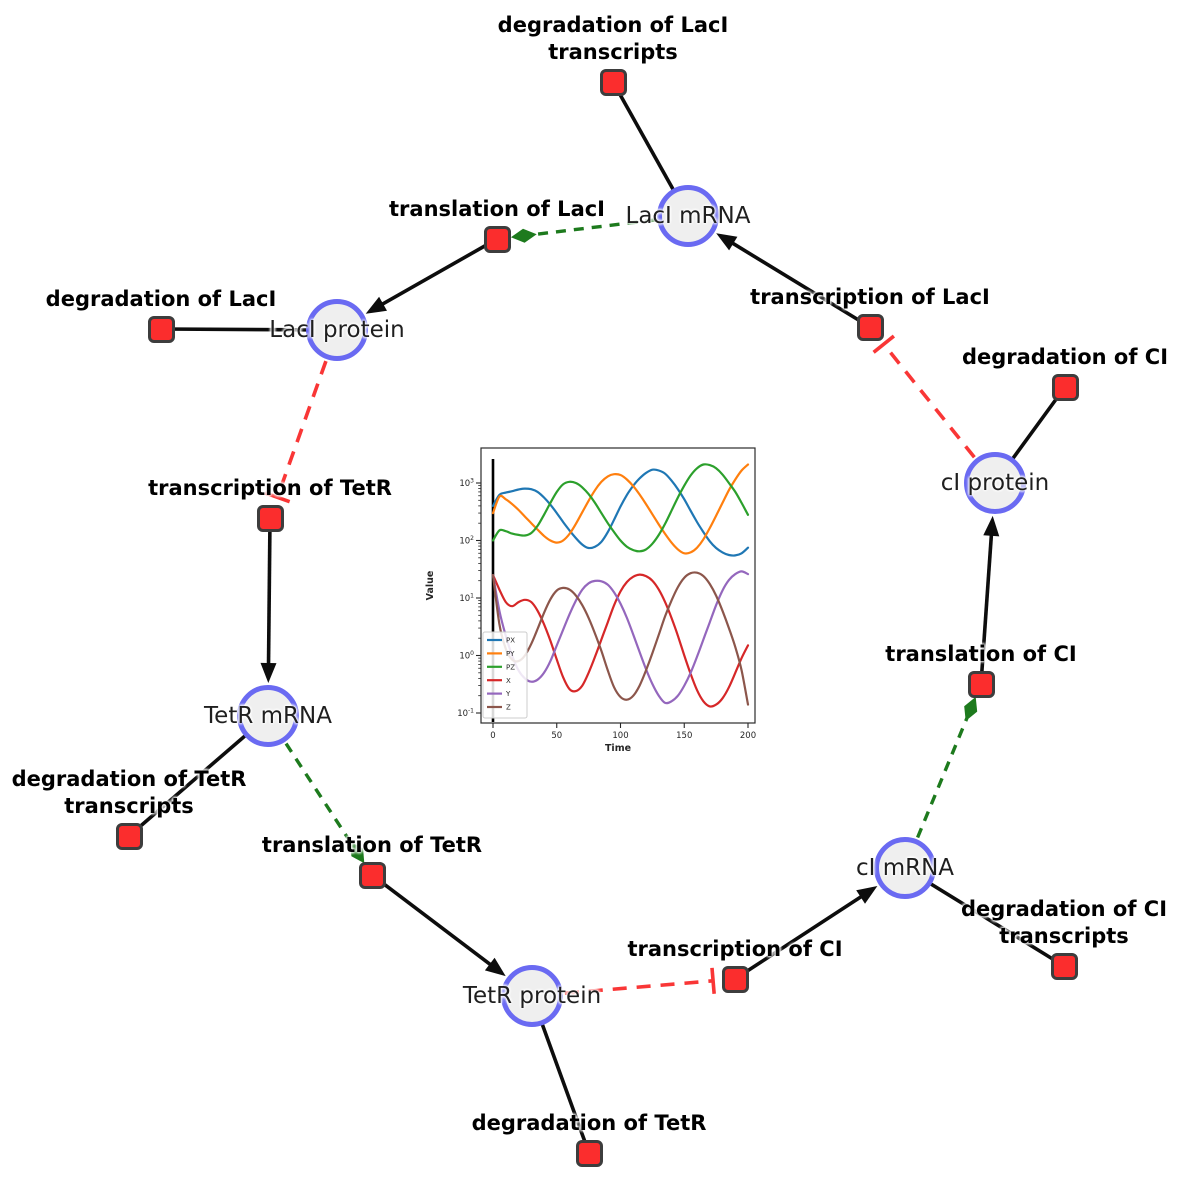  Describe the element at coordinates (1065, 387) in the screenshot. I see `reaction-node-deg_ci` at that location.